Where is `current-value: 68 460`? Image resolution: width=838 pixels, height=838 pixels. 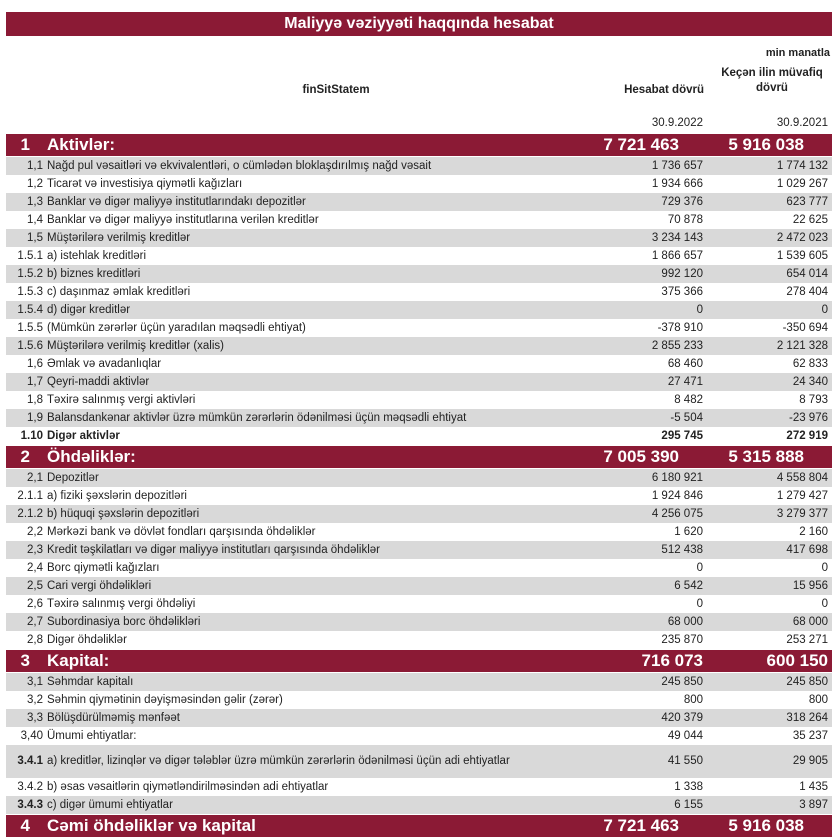 current-value: 68 460 is located at coordinates (685, 364).